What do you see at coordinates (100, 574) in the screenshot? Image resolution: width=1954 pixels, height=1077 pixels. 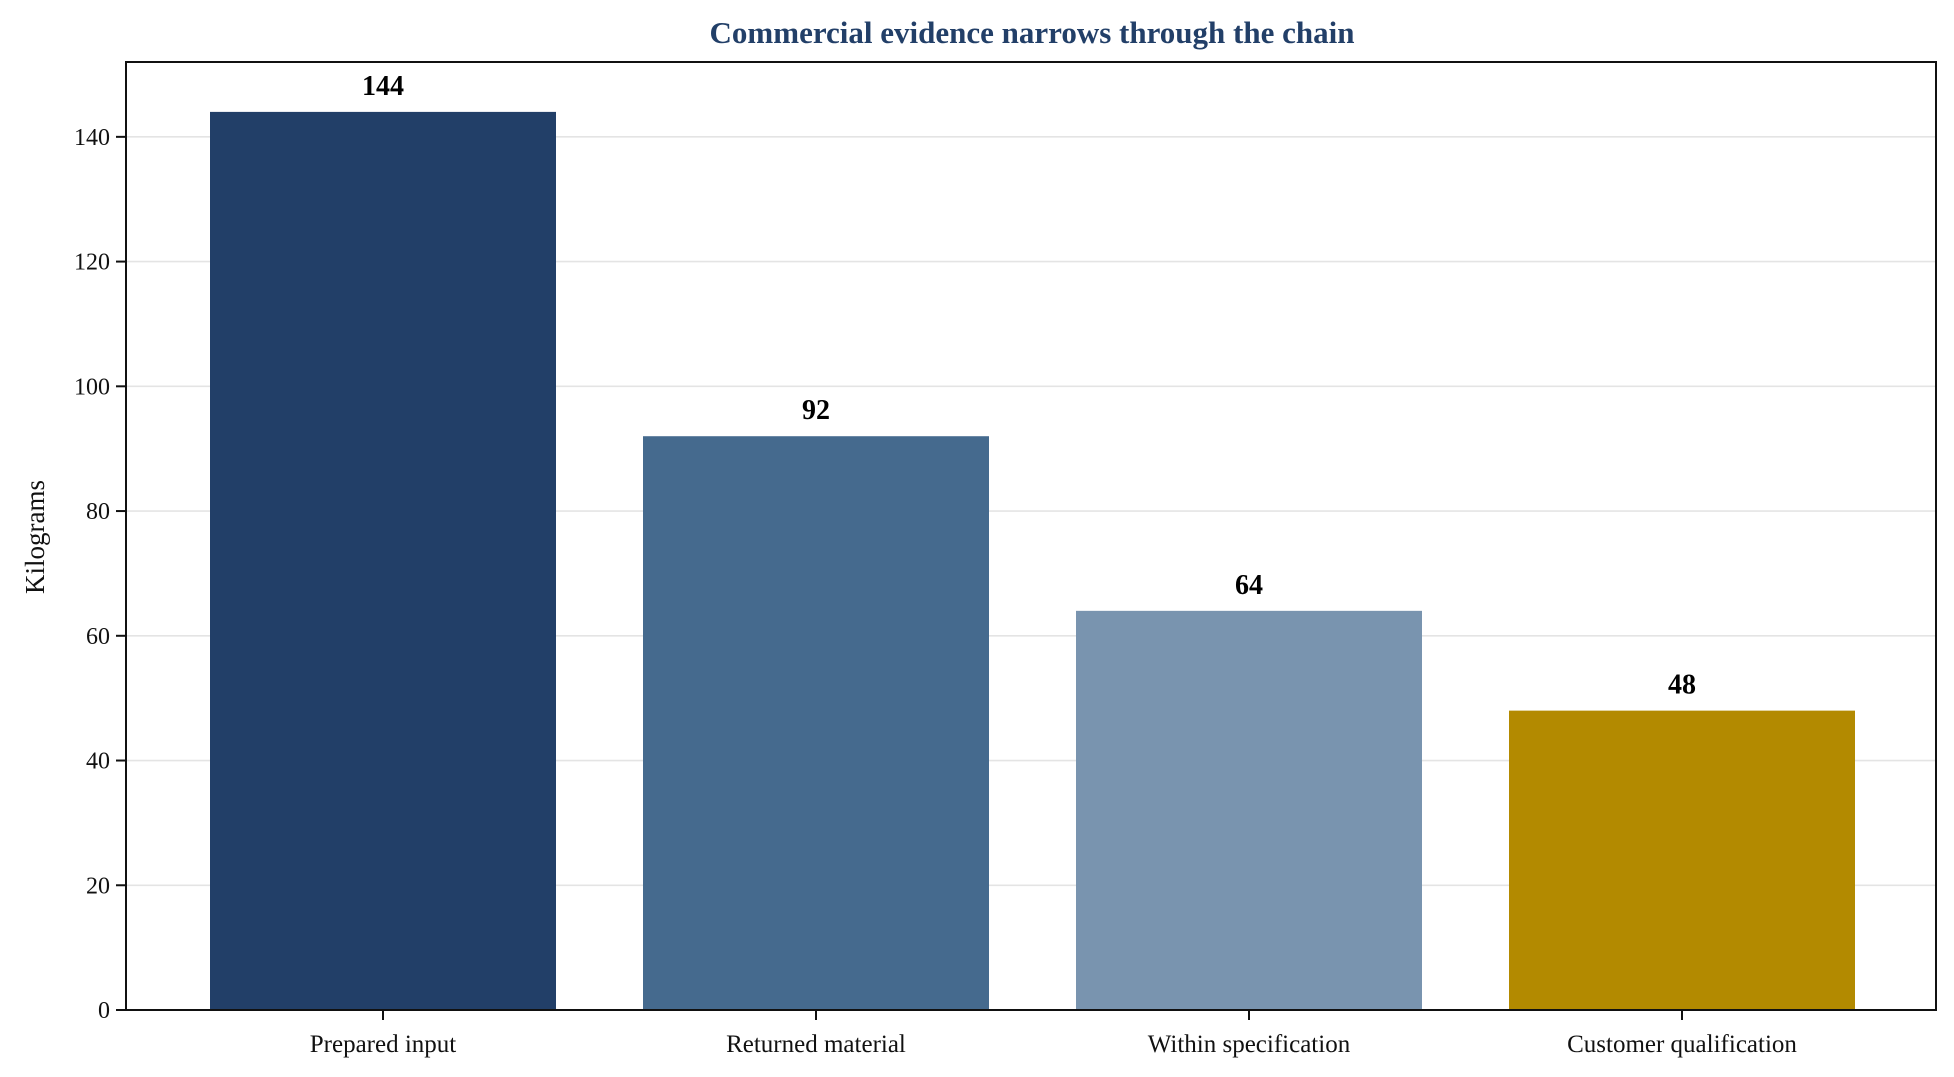 I see `y-axis-ticks: 0 20 40 60 80 100 120 140` at bounding box center [100, 574].